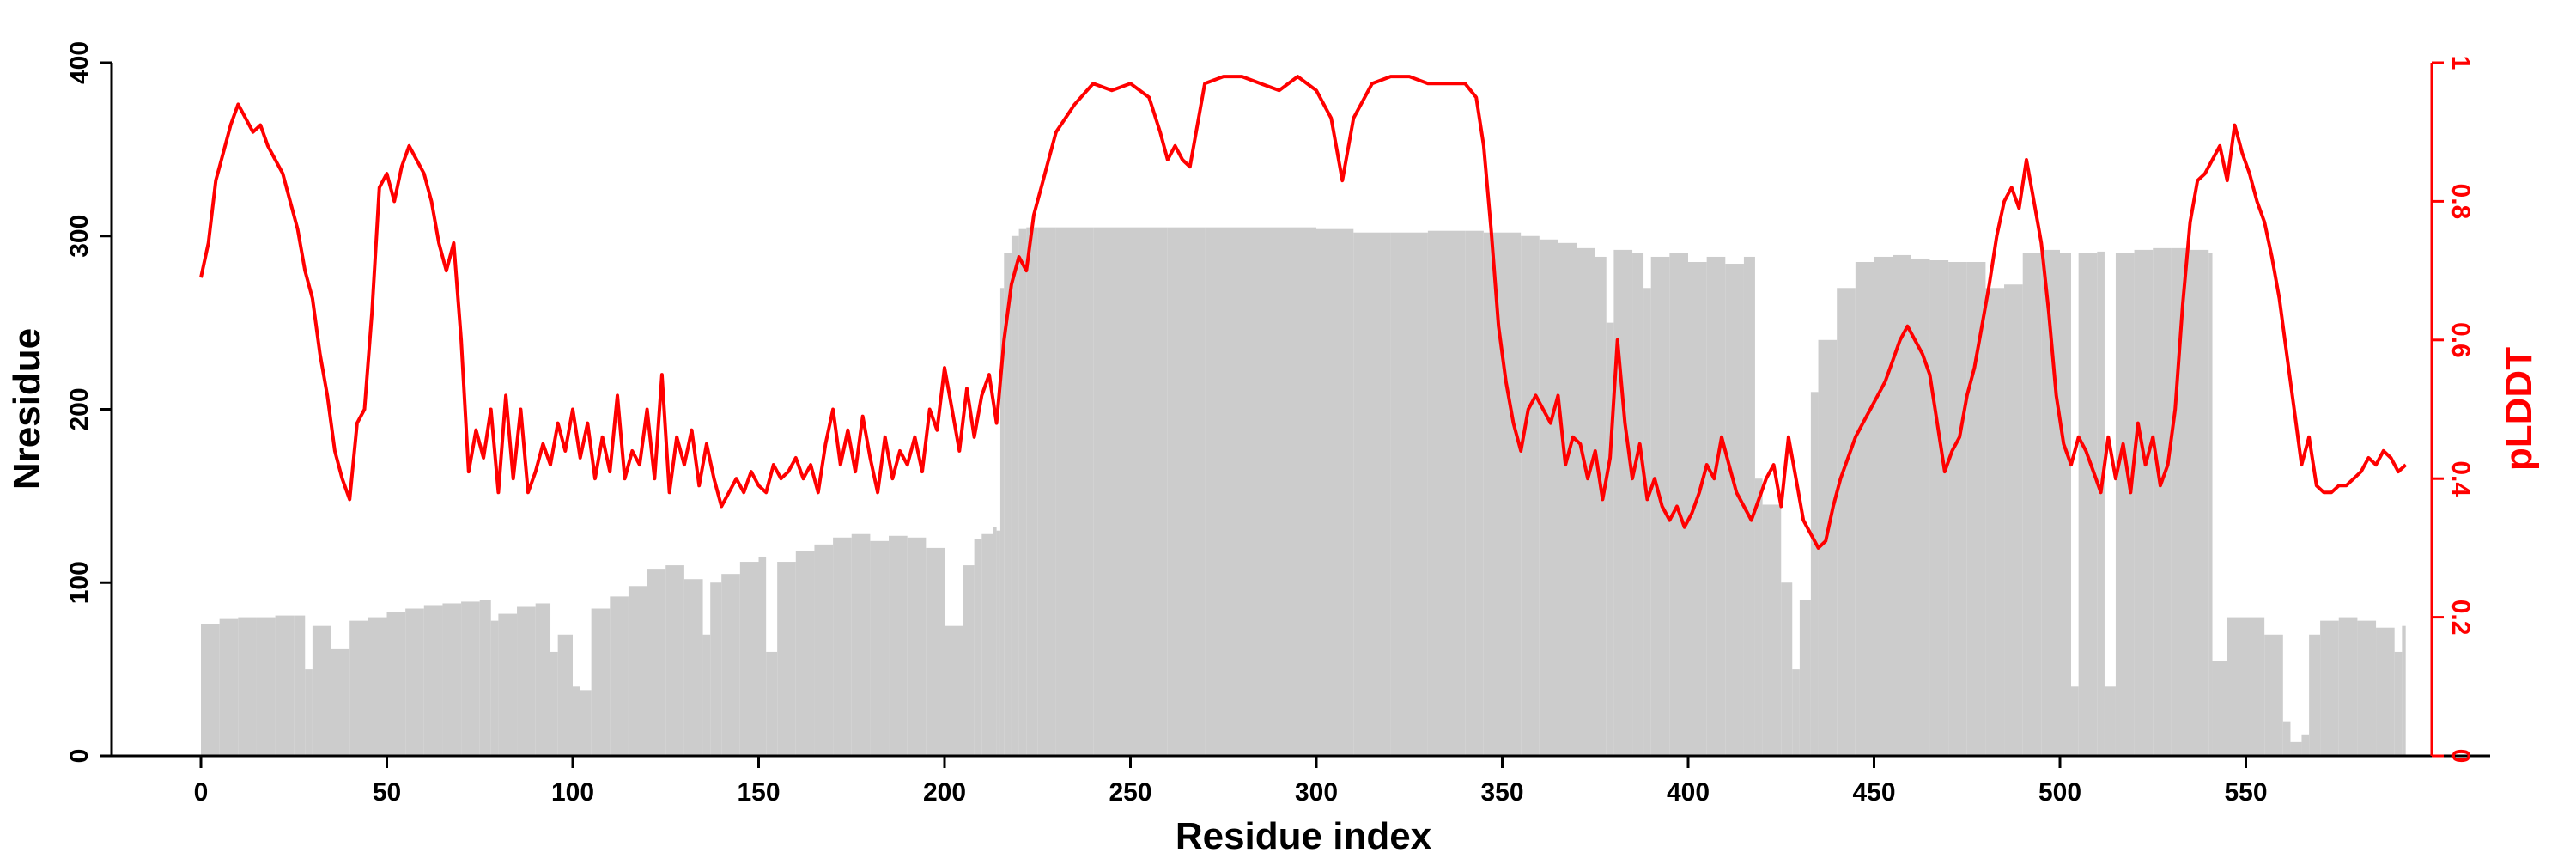  Describe the element at coordinates (387, 793) in the screenshot. I see `x-tick-label: 50` at that location.